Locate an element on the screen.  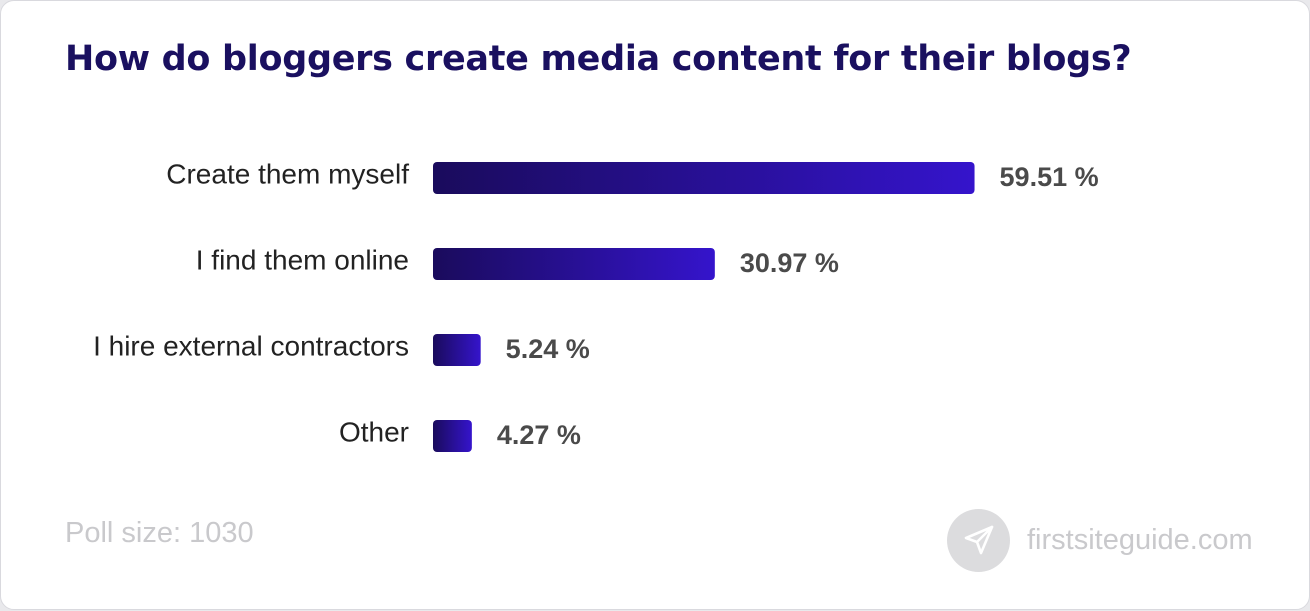
brand-logo: firstsiteguide.com is located at coordinates (1100, 540).